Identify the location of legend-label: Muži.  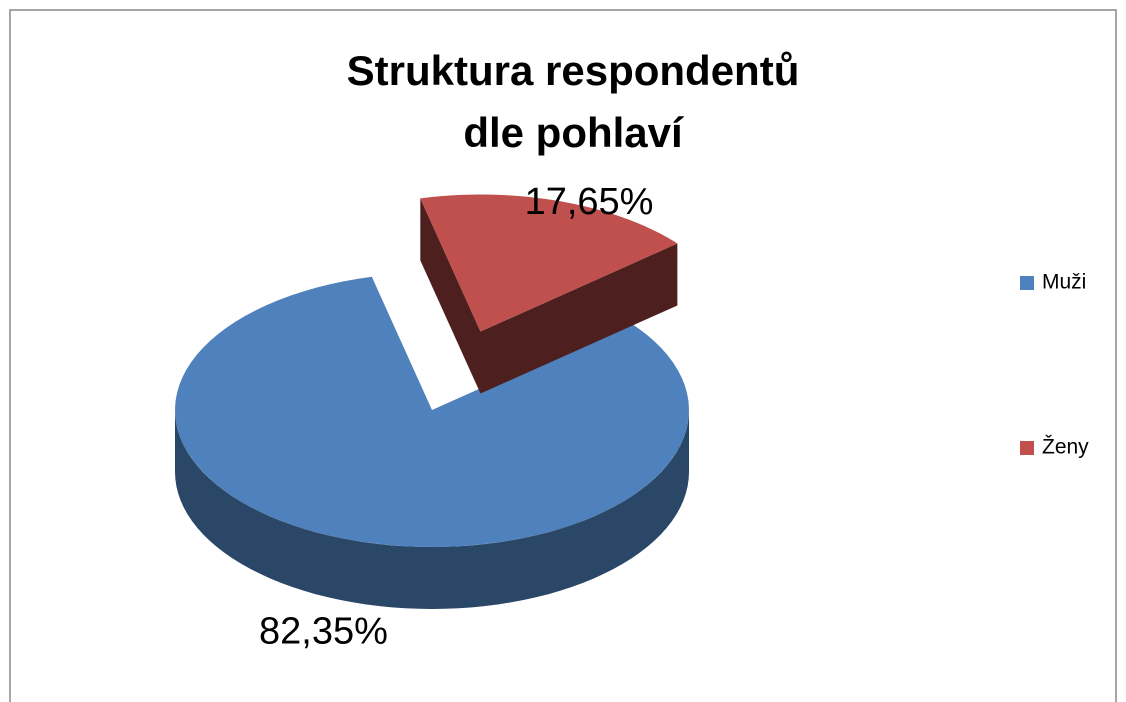
(1064, 282).